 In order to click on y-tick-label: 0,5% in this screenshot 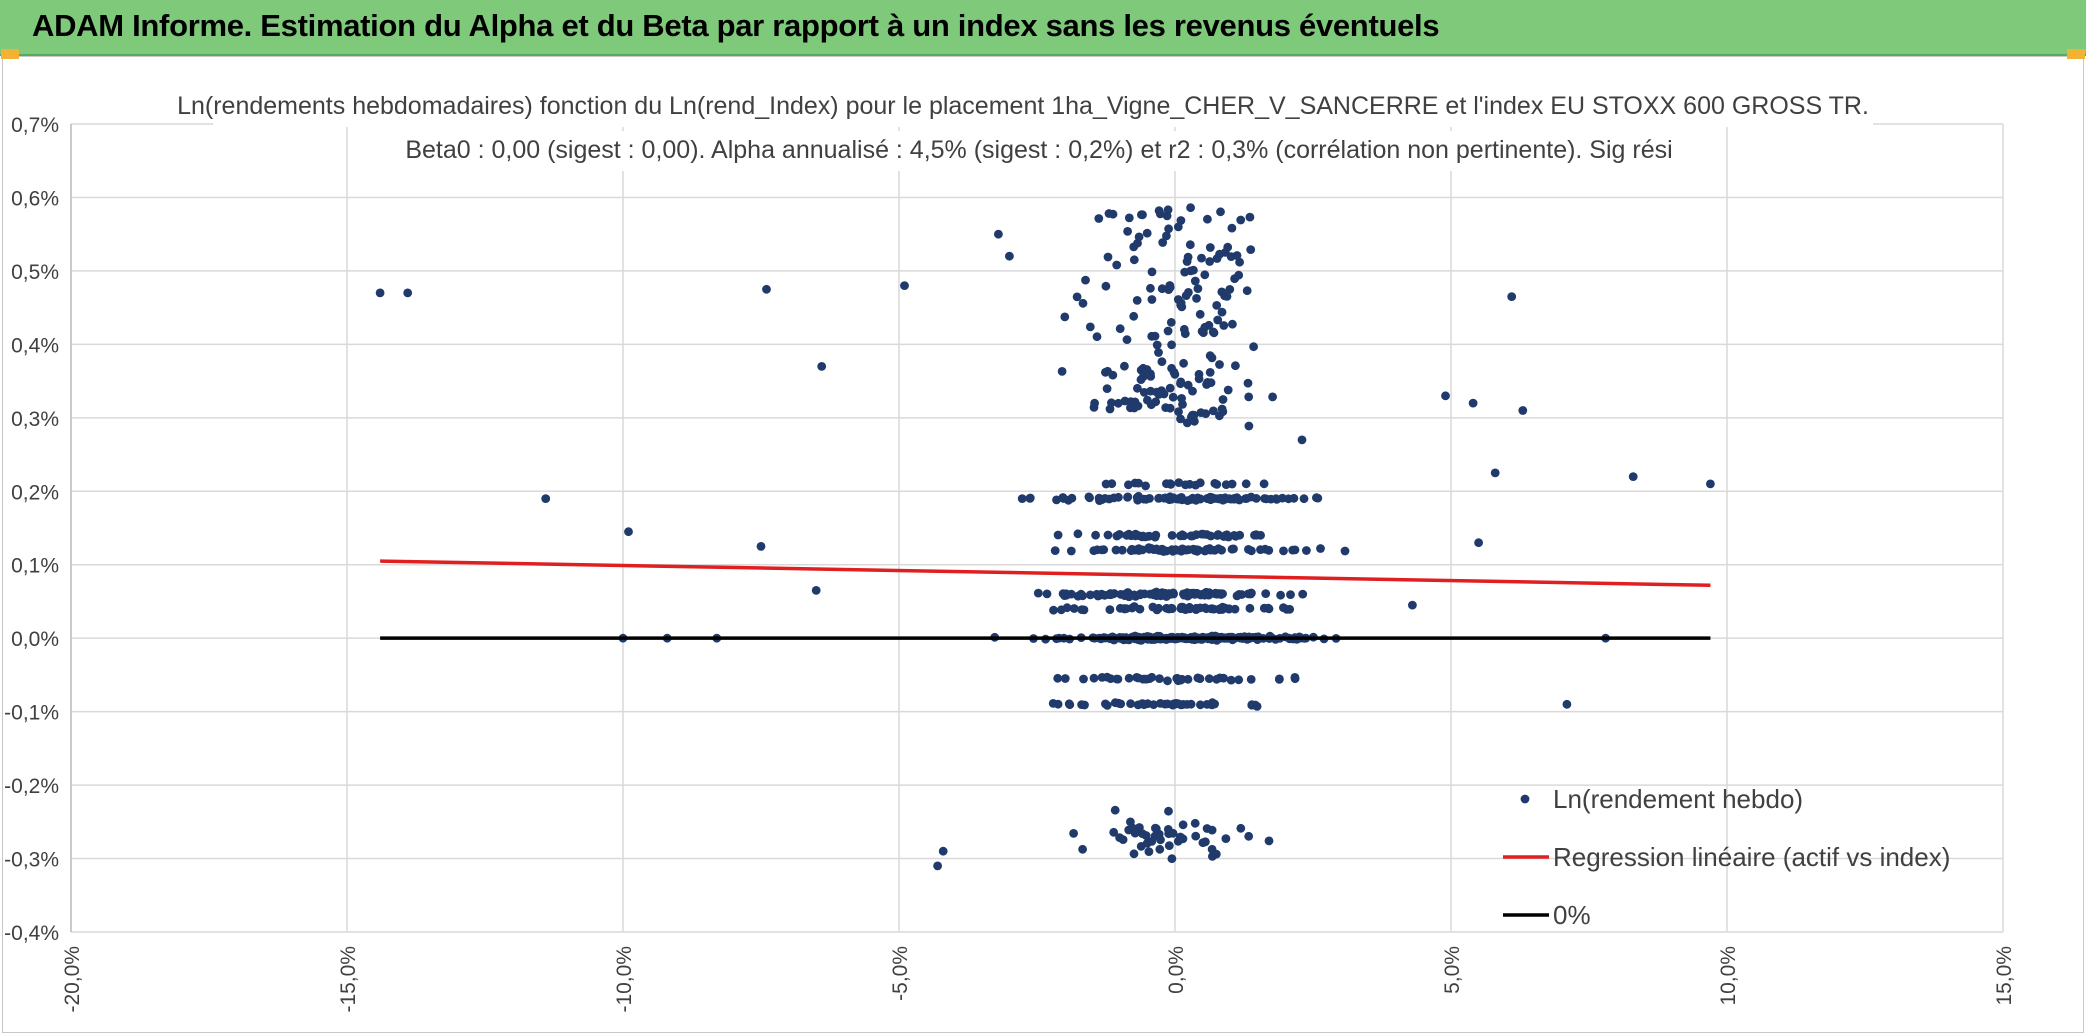, I will do `click(35, 272)`.